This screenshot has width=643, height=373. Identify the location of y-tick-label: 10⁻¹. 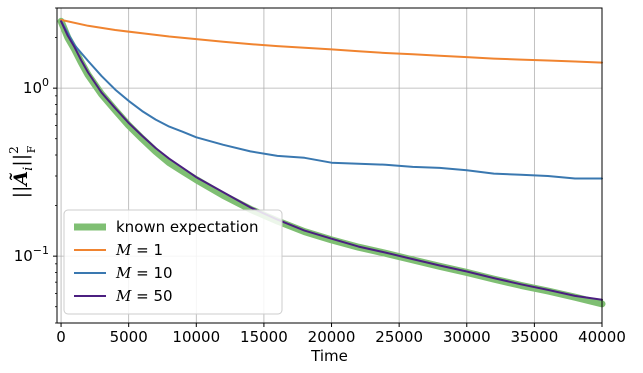
(31, 254).